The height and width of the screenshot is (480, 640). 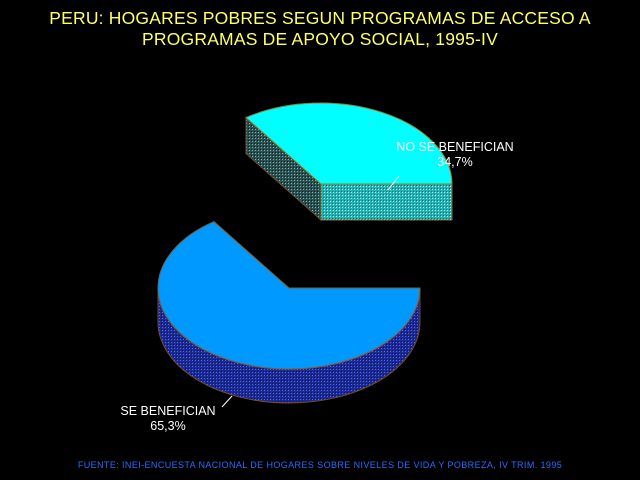 What do you see at coordinates (455, 147) in the screenshot?
I see `slice-name-no-se-benefician: NO SE BENEFICIAN` at bounding box center [455, 147].